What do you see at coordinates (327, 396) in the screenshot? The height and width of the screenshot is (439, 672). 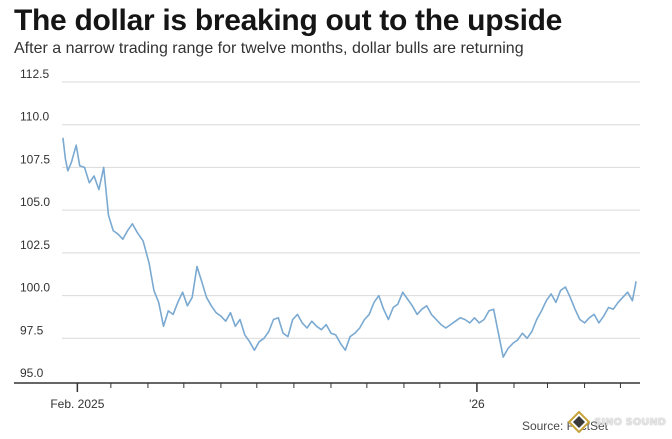 I see `x-axis: Feb. 2025 '26` at bounding box center [327, 396].